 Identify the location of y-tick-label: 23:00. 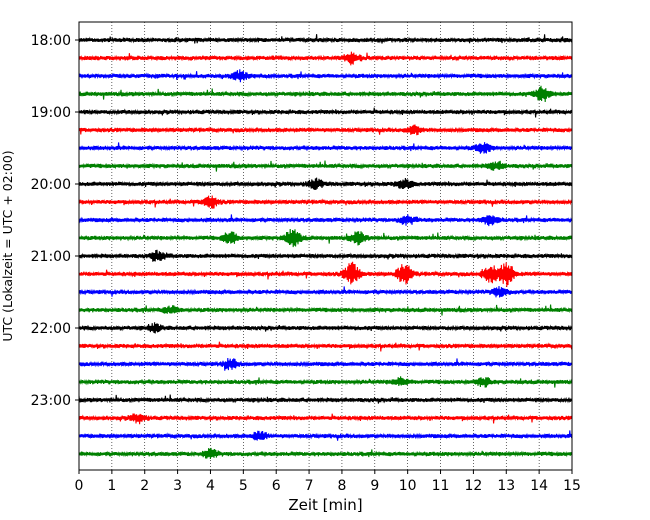
(51, 401).